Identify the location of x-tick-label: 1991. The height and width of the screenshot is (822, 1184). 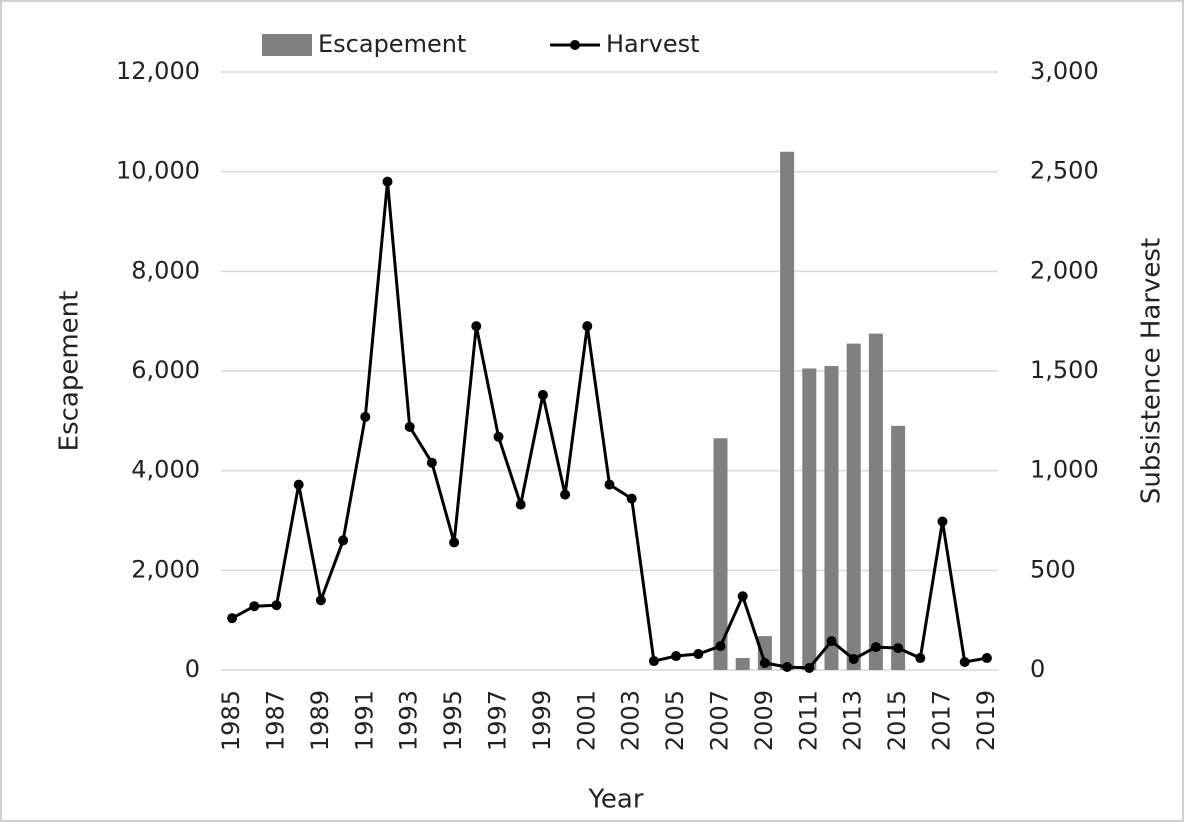
(364, 720).